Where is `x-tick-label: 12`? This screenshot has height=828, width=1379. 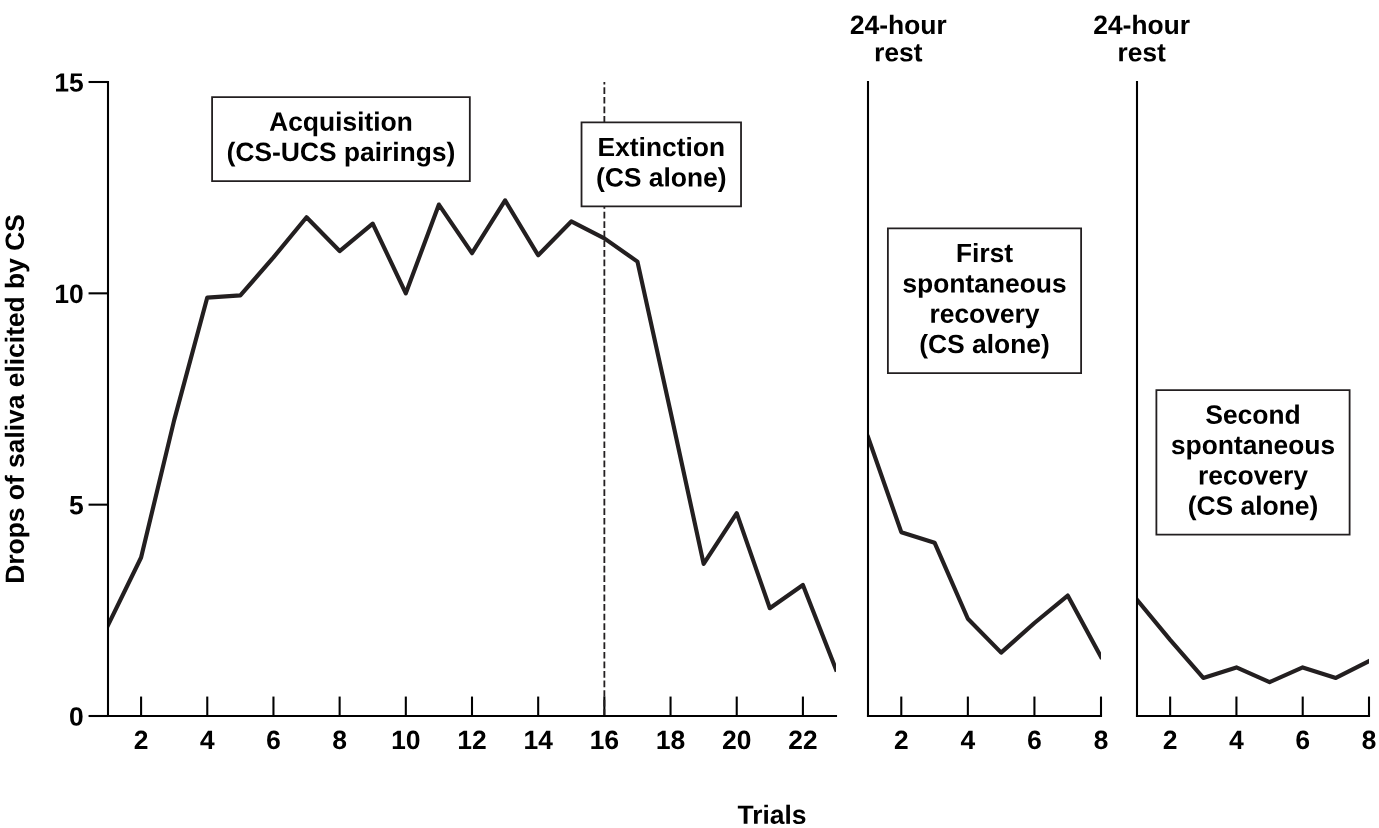 x-tick-label: 12 is located at coordinates (472, 740).